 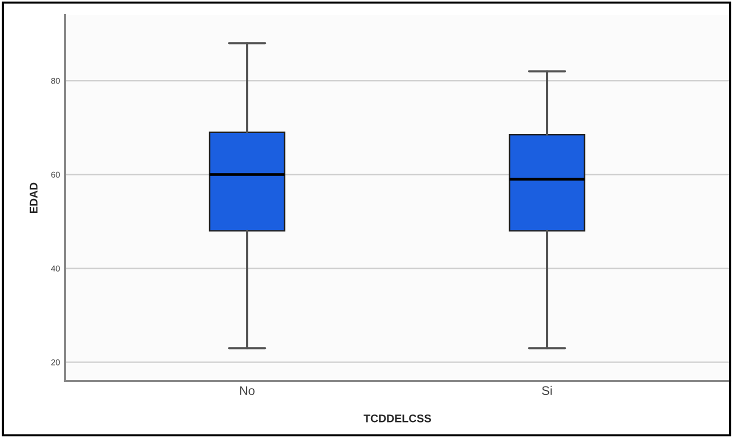 I want to click on y-tick-label: 20, so click(x=55, y=362).